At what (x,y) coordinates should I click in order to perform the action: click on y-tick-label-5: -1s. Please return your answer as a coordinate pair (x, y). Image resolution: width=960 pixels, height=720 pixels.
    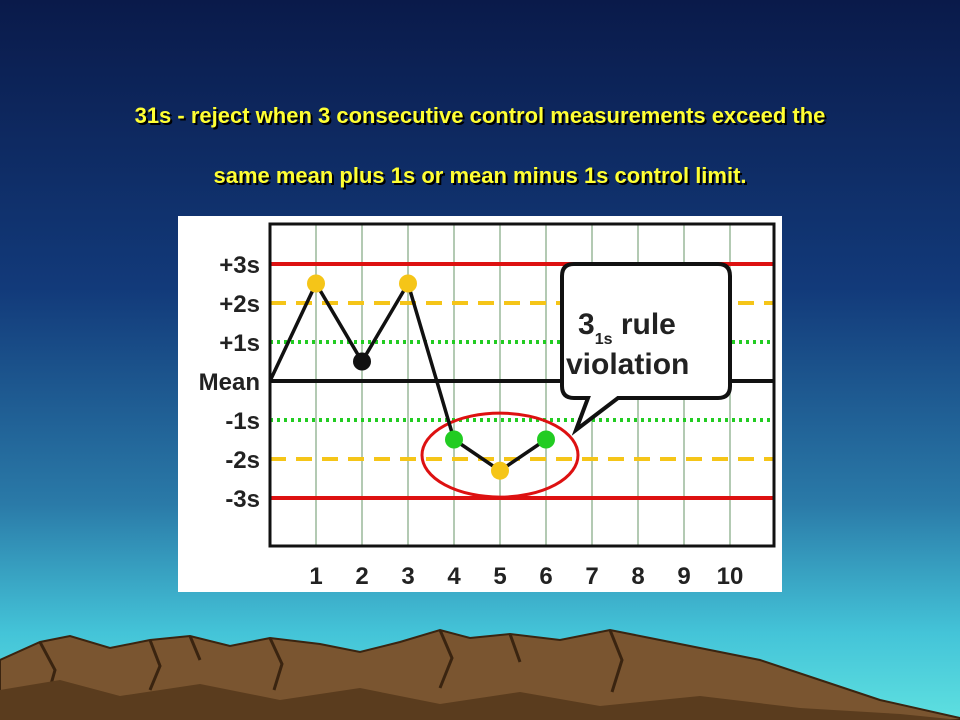
    Looking at the image, I should click on (242, 421).